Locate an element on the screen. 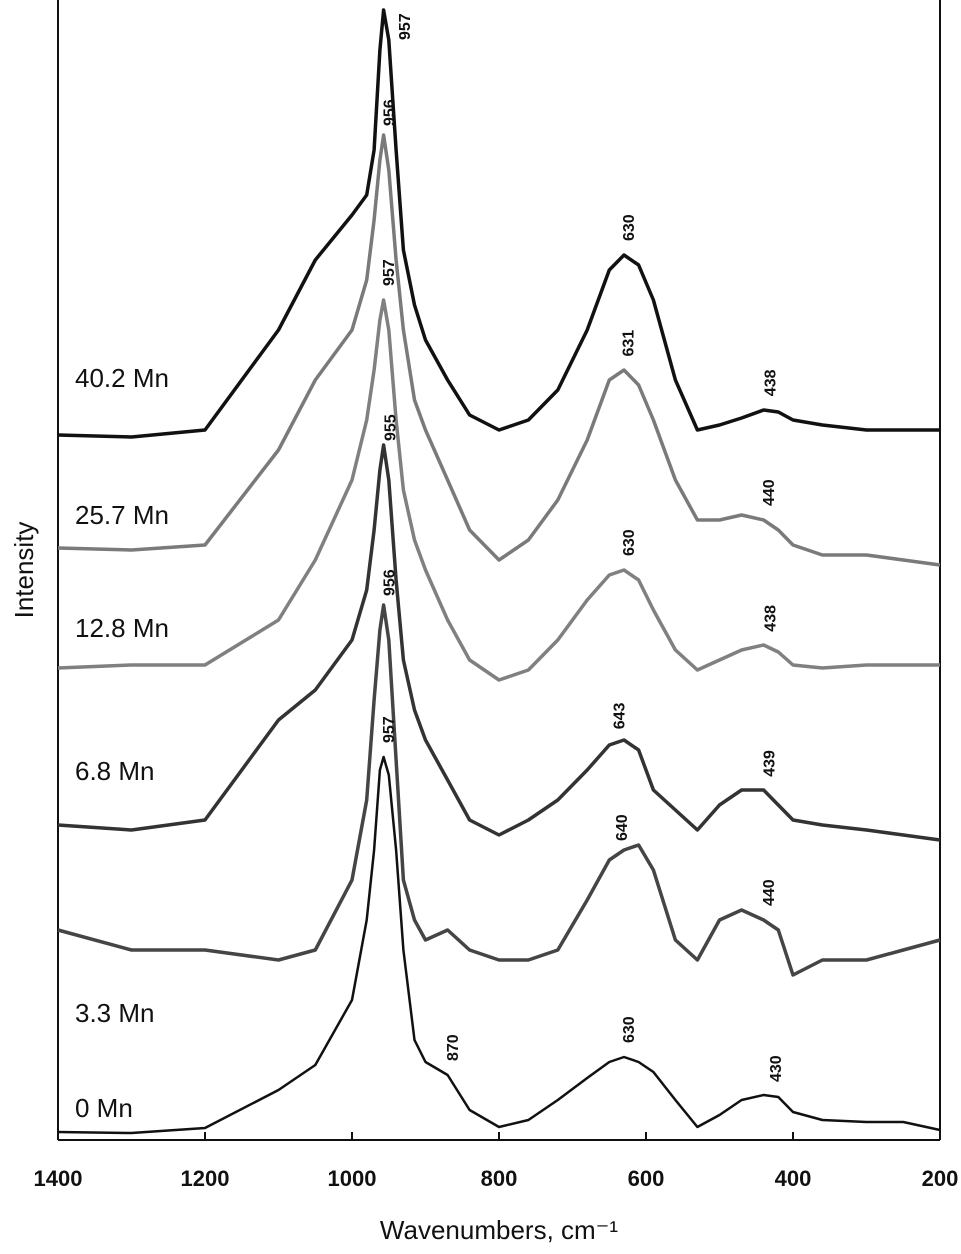 The width and height of the screenshot is (961, 1254). peak-label: 430 is located at coordinates (776, 1068).